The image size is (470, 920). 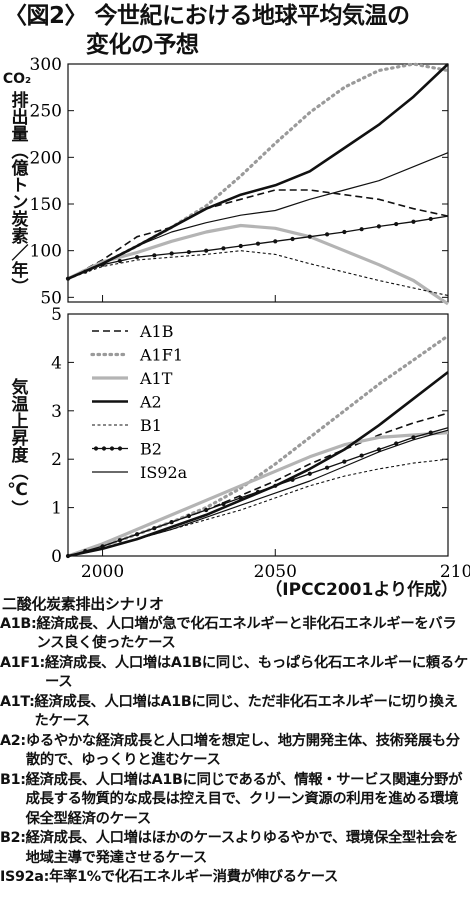 I want to click on y-tick-label: 1, so click(x=56, y=509).